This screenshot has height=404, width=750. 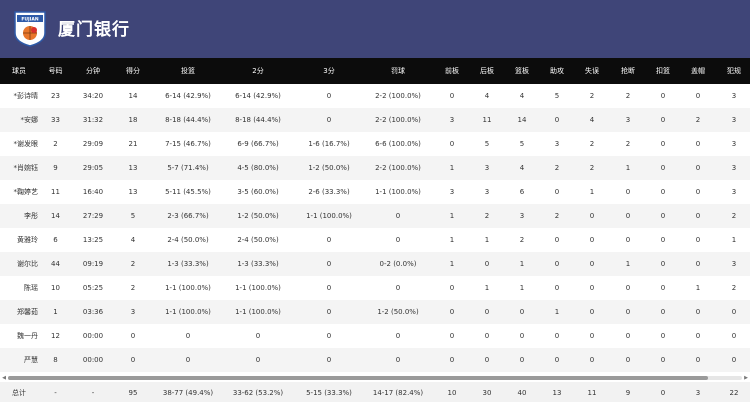 I want to click on cell-minutes: 09:19, so click(x=93, y=264).